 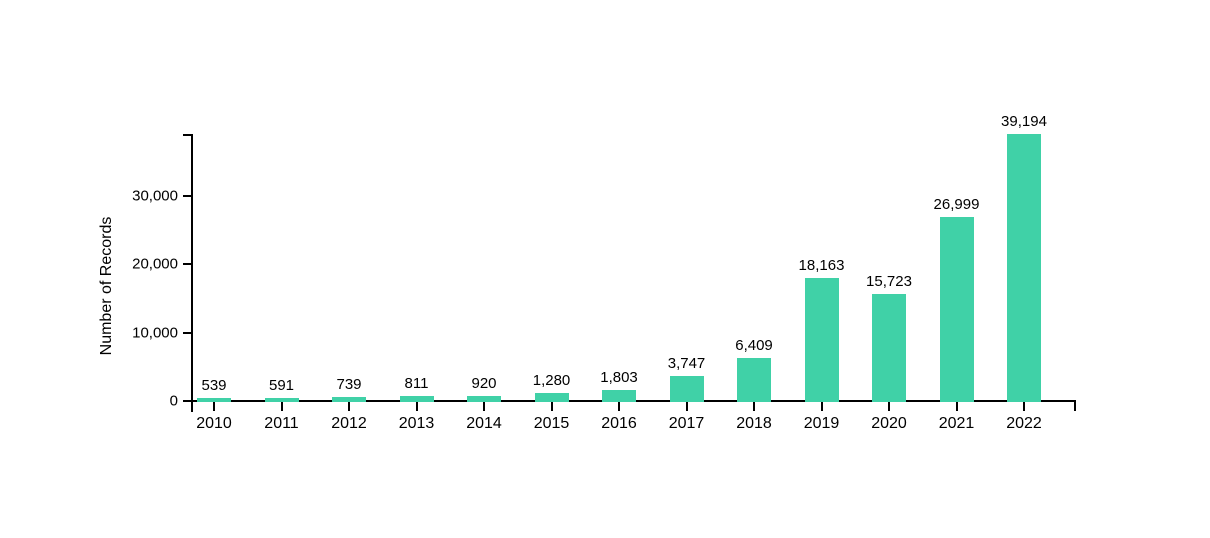 I want to click on bar-value-label: 739, so click(x=349, y=384).